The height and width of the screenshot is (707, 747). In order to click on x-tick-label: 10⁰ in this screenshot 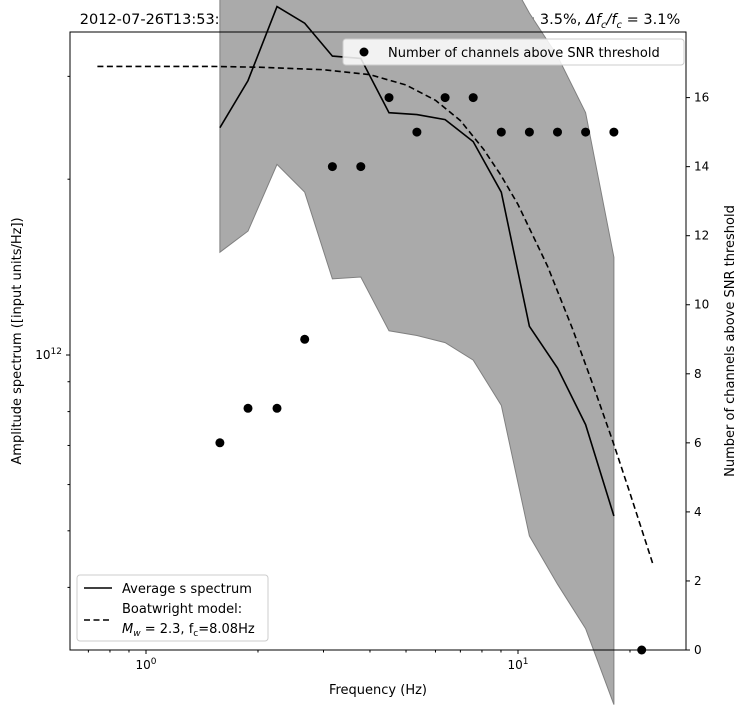, I will do `click(145, 664)`.